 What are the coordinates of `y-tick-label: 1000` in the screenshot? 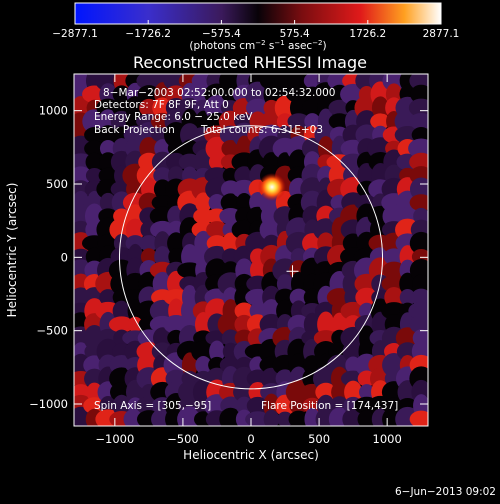 It's located at (53, 111).